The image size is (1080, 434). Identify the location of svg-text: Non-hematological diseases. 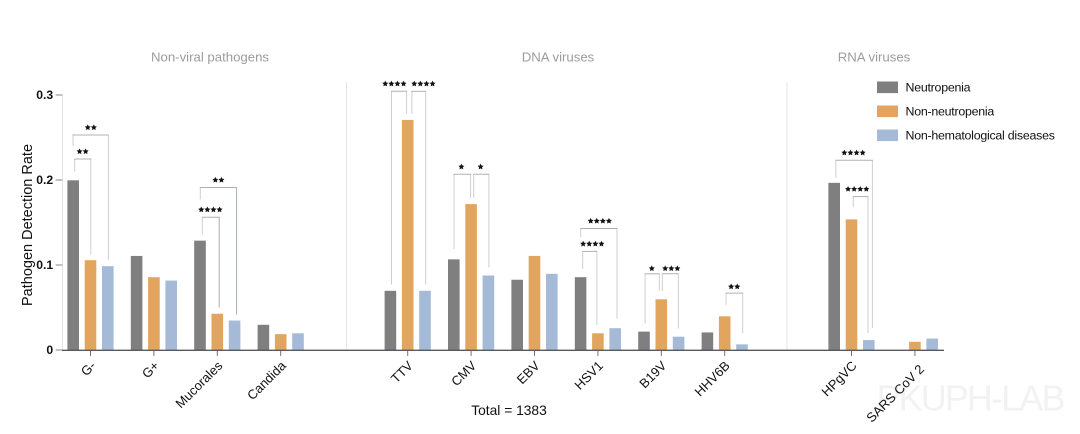
(980, 136).